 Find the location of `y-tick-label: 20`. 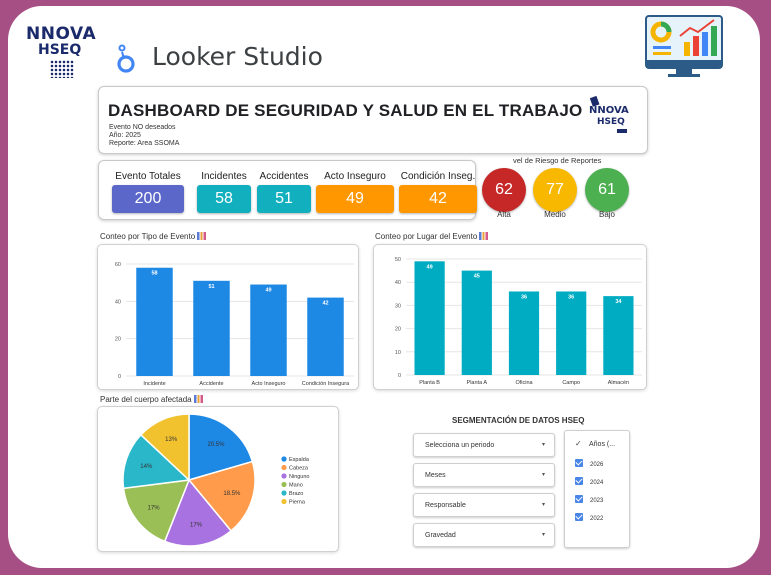

y-tick-label: 20 is located at coordinates (398, 330).